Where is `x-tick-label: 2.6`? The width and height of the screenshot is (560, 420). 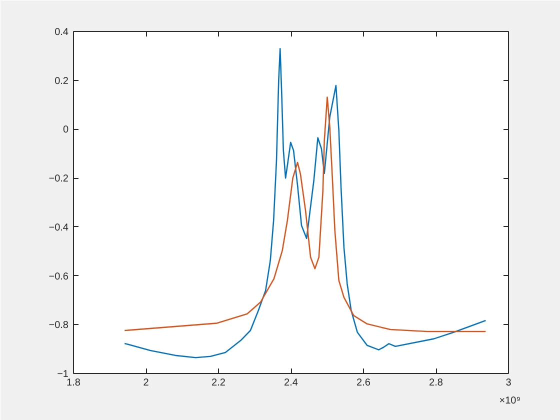
x-tick-label: 2.6 is located at coordinates (363, 383).